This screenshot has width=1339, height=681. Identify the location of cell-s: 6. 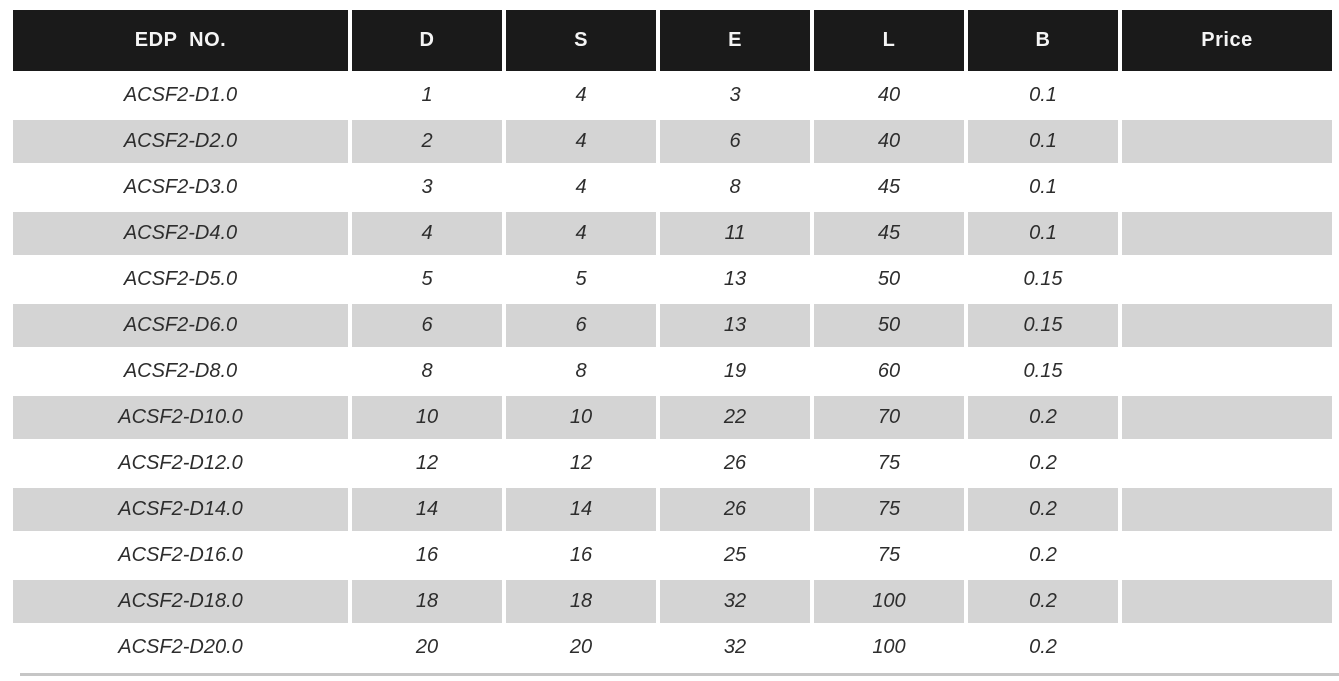
(581, 325).